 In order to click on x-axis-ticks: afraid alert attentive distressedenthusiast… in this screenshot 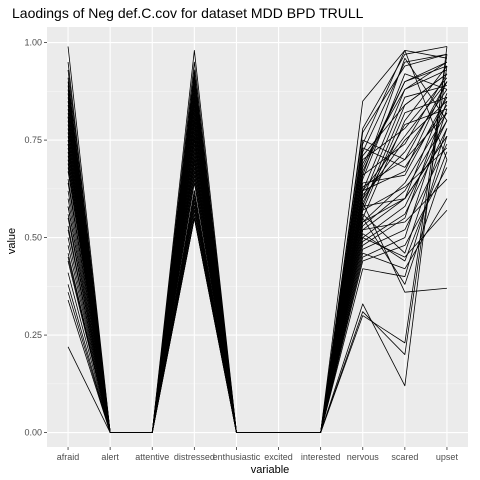, I will do `click(258, 454)`.